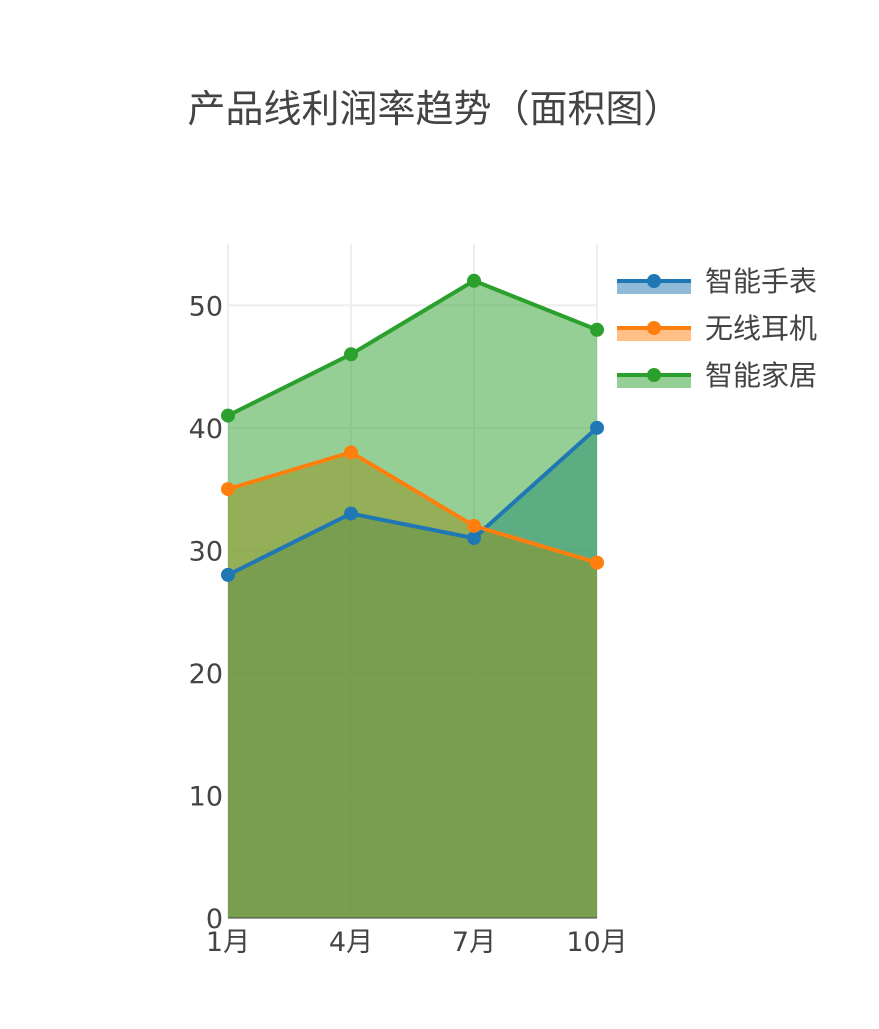 Image resolution: width=879 pixels, height=1029 pixels. I want to click on chart-title: 产品线利润率趋势（面积图）, so click(434, 109).